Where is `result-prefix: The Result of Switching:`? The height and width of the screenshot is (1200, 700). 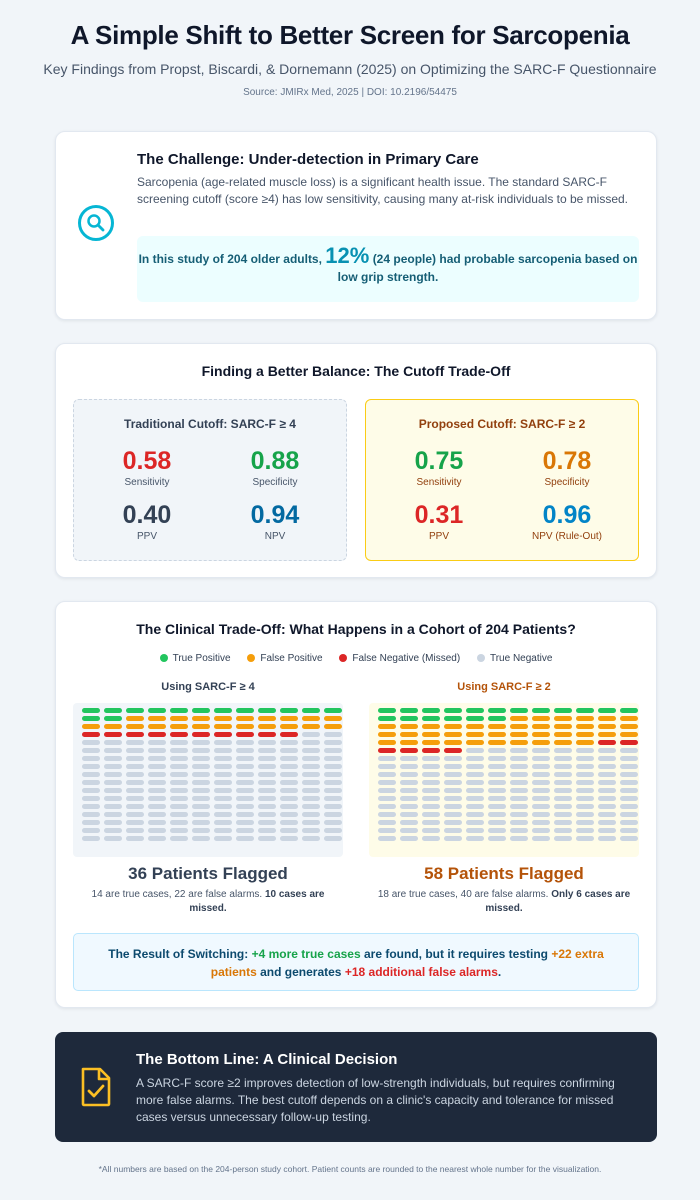 result-prefix: The Result of Switching: is located at coordinates (178, 954).